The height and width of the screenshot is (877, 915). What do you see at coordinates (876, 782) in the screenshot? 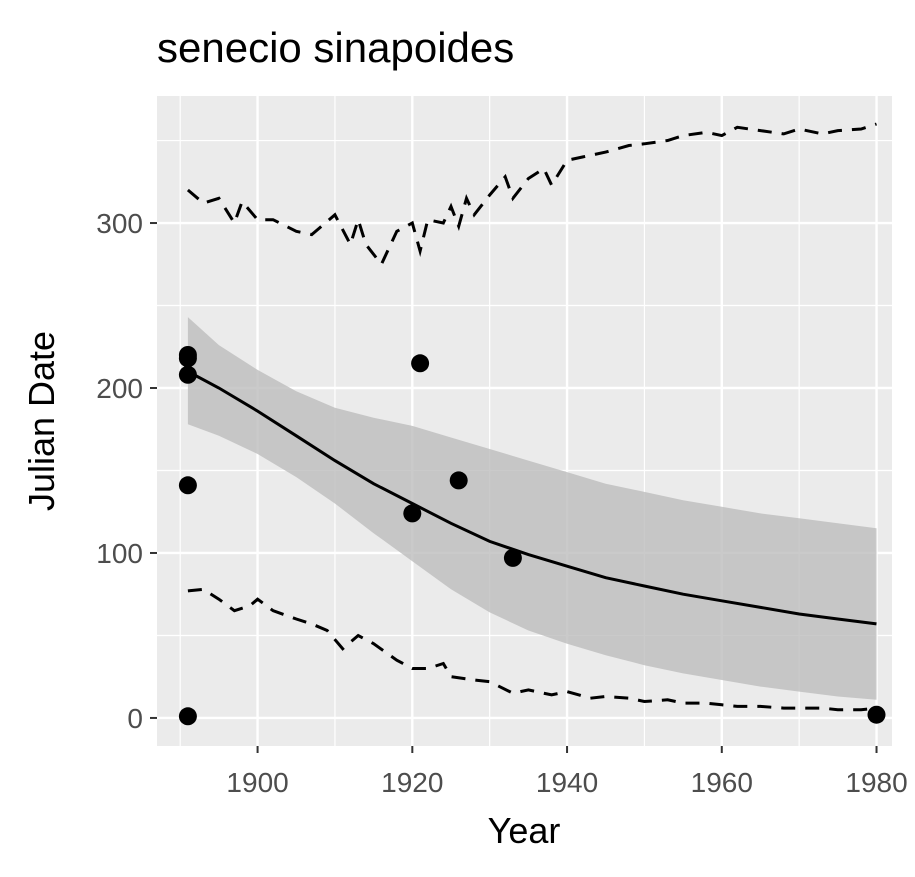
I see `x-tick-label: 1980` at bounding box center [876, 782].